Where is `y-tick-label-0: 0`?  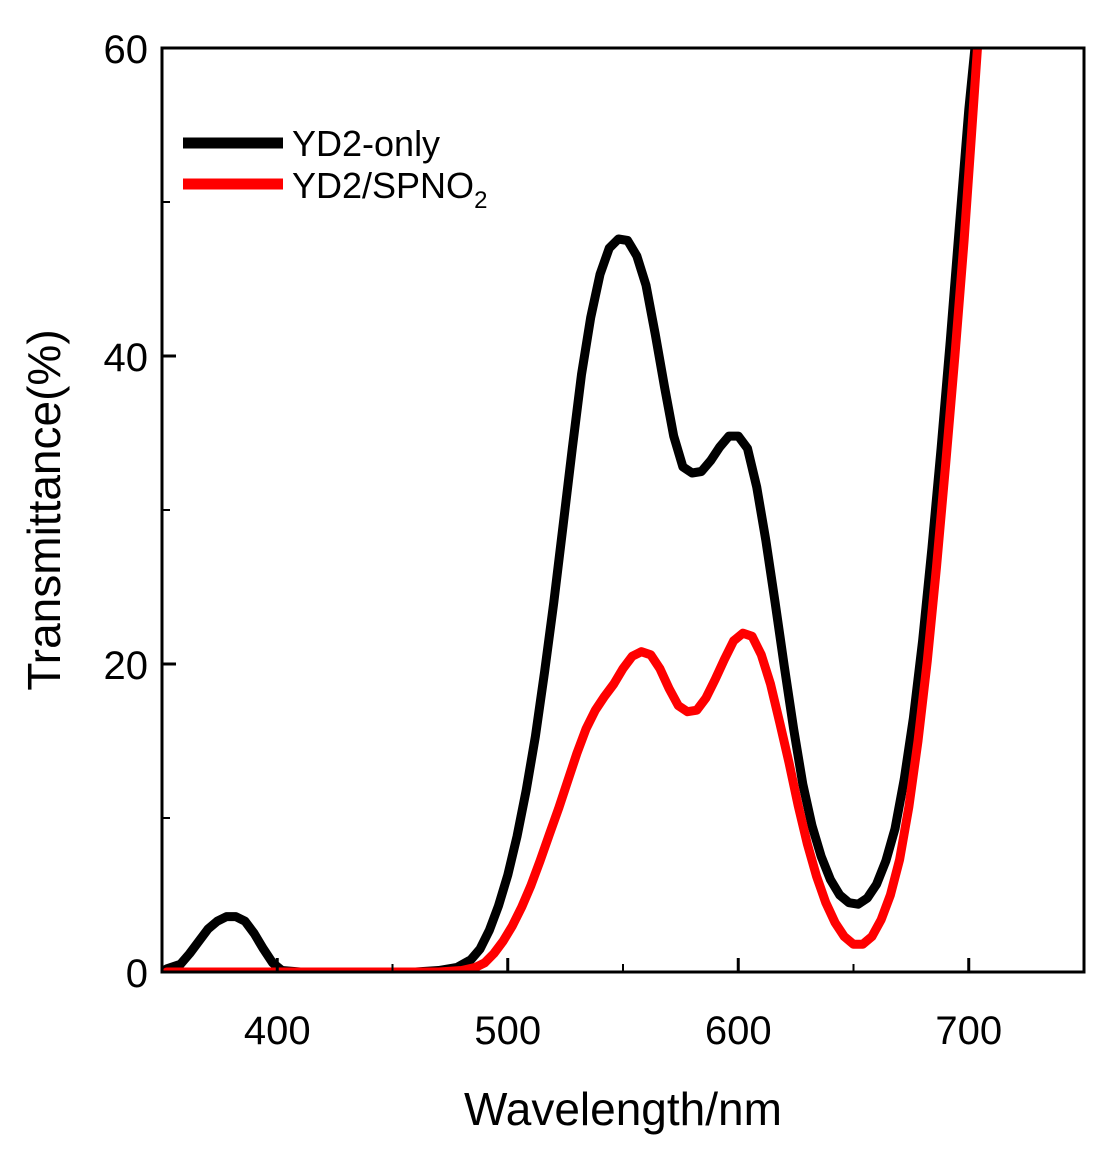 y-tick-label-0: 0 is located at coordinates (137, 974).